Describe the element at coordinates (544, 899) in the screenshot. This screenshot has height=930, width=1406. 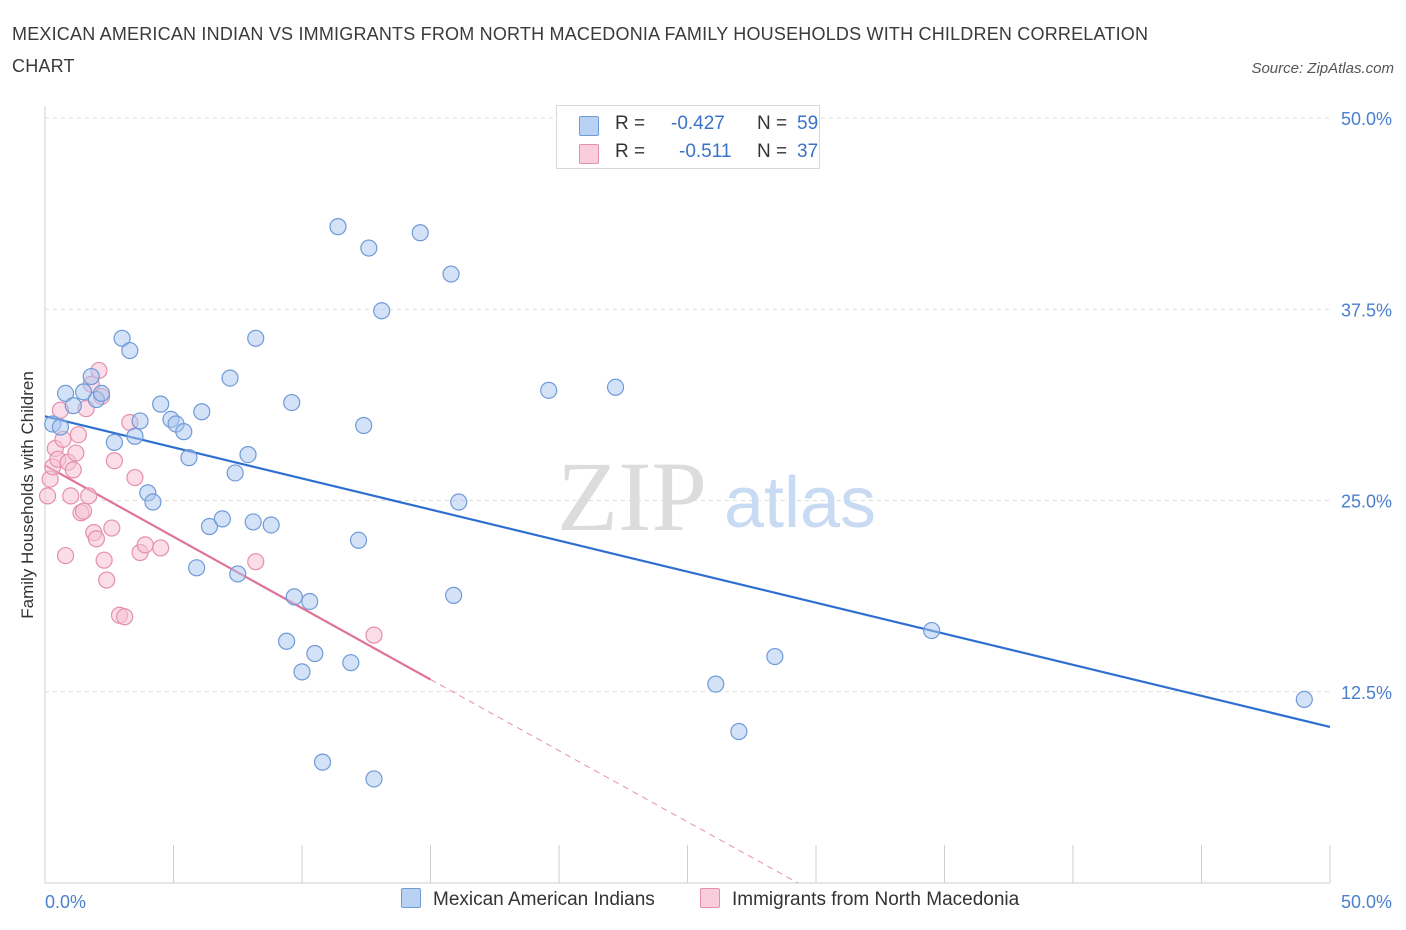
I see `legend-blue-label: Mexican American Indians` at that location.